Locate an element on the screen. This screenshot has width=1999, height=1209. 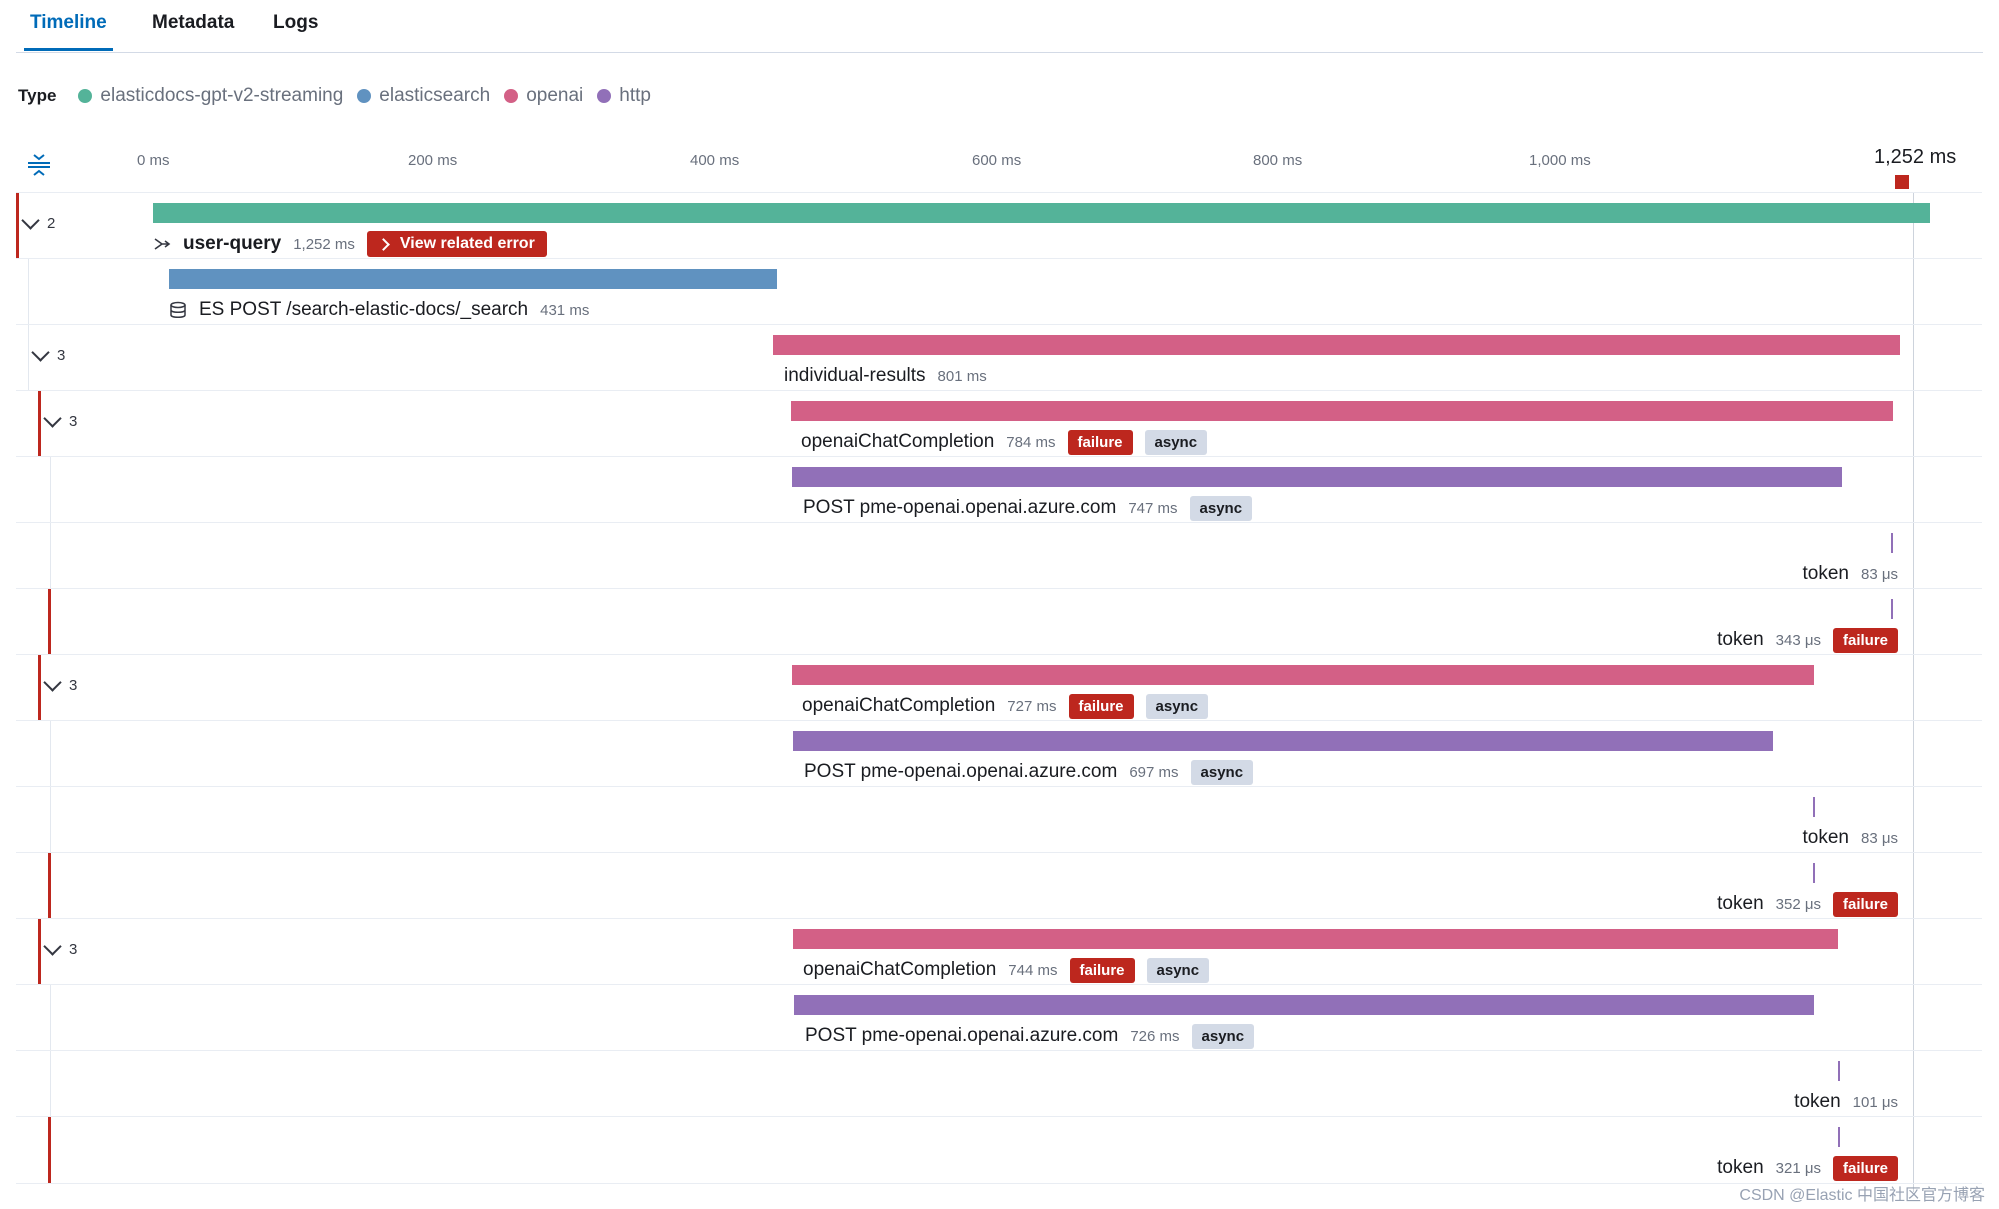
view-related-error-label: View related error is located at coordinates (467, 243).